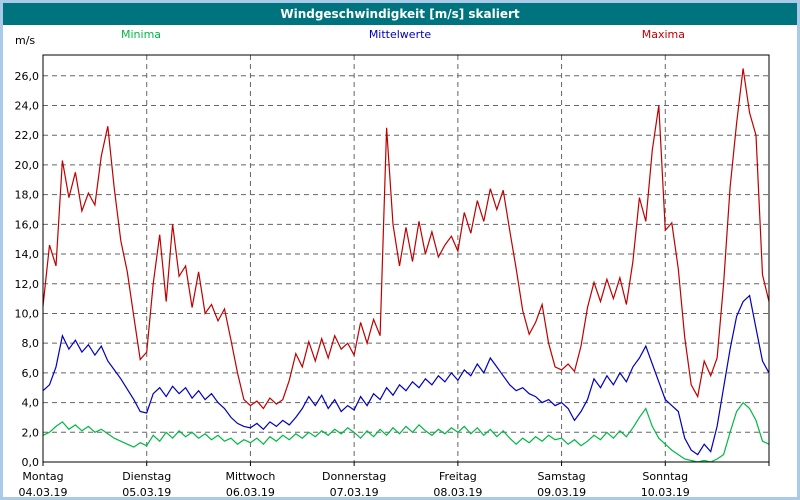 The width and height of the screenshot is (800, 500). Describe the element at coordinates (25, 40) in the screenshot. I see `y-axis-unit: m/s` at that location.